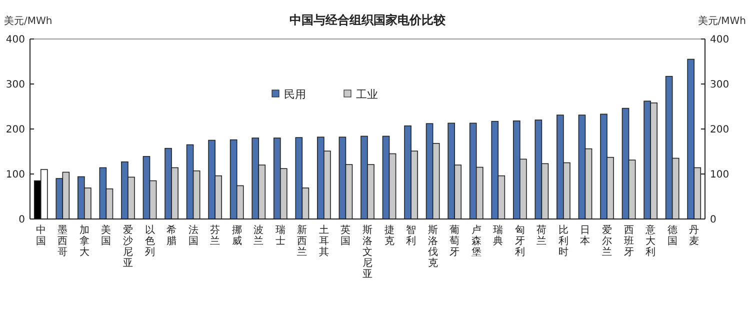  What do you see at coordinates (302, 241) in the screenshot?
I see `x-tick-label: 新西兰` at bounding box center [302, 241].